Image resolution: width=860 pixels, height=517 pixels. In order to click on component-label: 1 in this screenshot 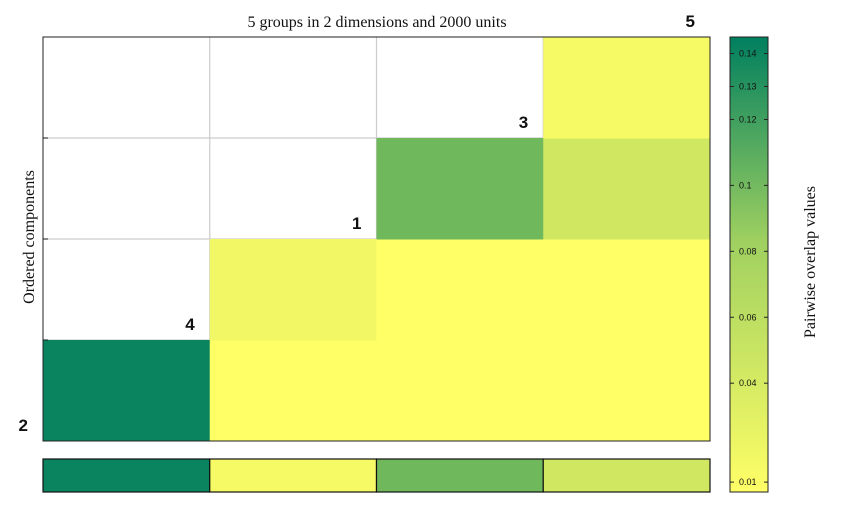, I will do `click(356, 223)`.